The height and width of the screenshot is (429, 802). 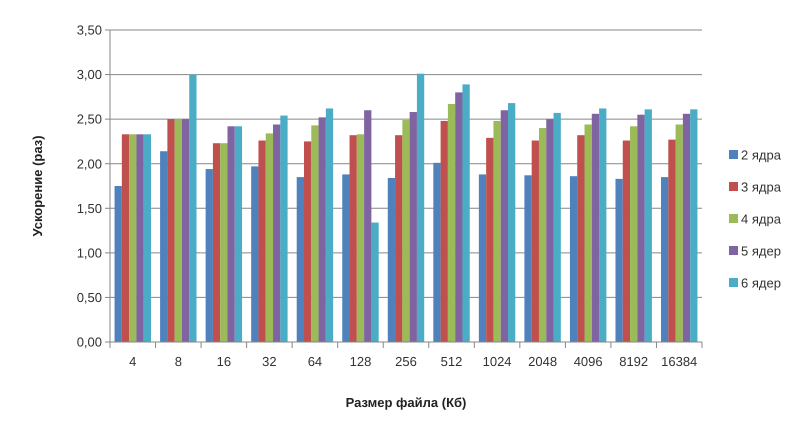 I want to click on legend-label: 2 ядра, so click(x=761, y=155).